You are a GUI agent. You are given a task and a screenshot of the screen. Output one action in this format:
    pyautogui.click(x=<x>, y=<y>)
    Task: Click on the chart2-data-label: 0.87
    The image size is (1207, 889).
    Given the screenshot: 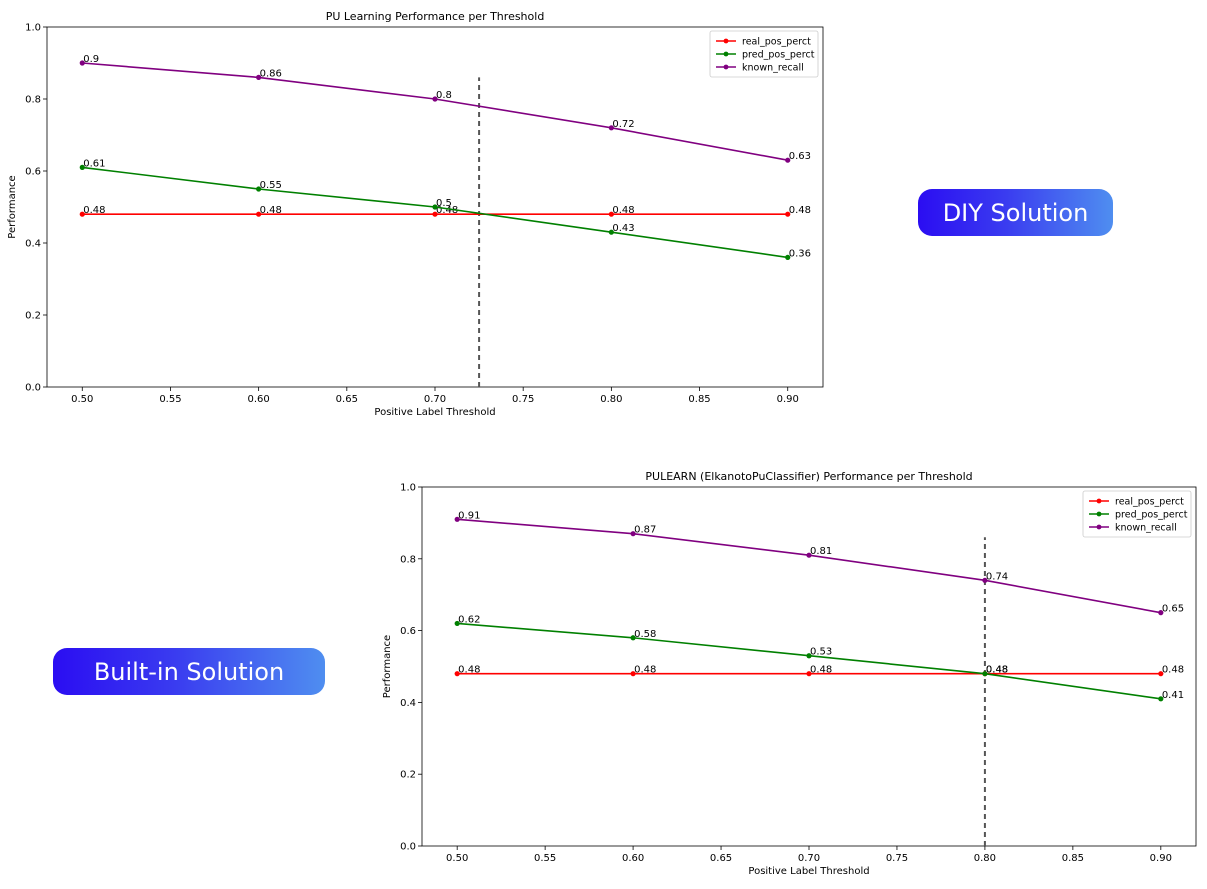 What is the action you would take?
    pyautogui.click(x=645, y=530)
    